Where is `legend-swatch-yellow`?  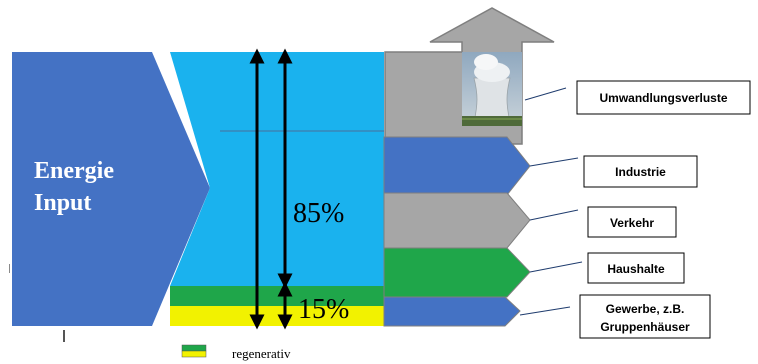 legend-swatch-yellow is located at coordinates (194, 354).